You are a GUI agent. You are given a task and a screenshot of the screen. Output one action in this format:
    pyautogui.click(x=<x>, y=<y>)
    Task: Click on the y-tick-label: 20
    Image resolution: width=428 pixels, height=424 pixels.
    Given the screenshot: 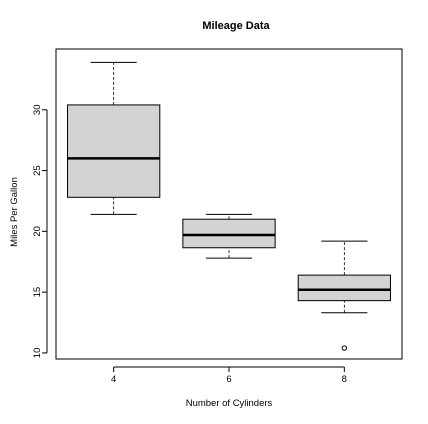 What is the action you would take?
    pyautogui.click(x=37, y=231)
    